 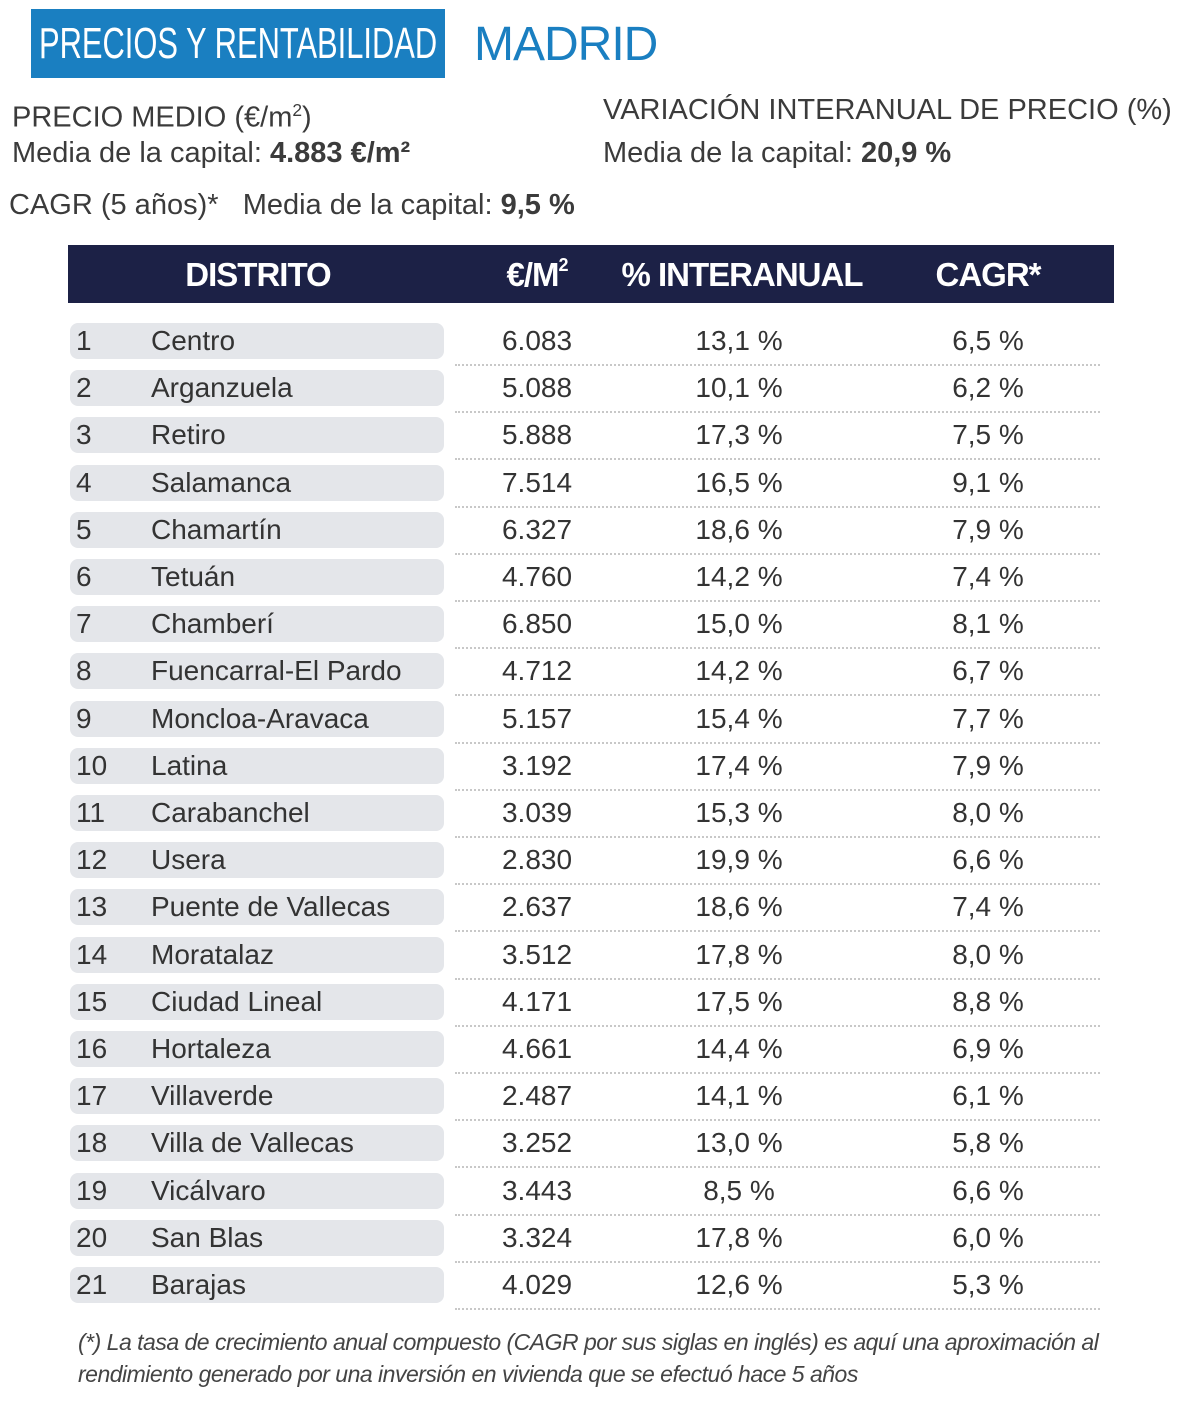 What do you see at coordinates (92, 1143) in the screenshot?
I see `district-number: 18` at bounding box center [92, 1143].